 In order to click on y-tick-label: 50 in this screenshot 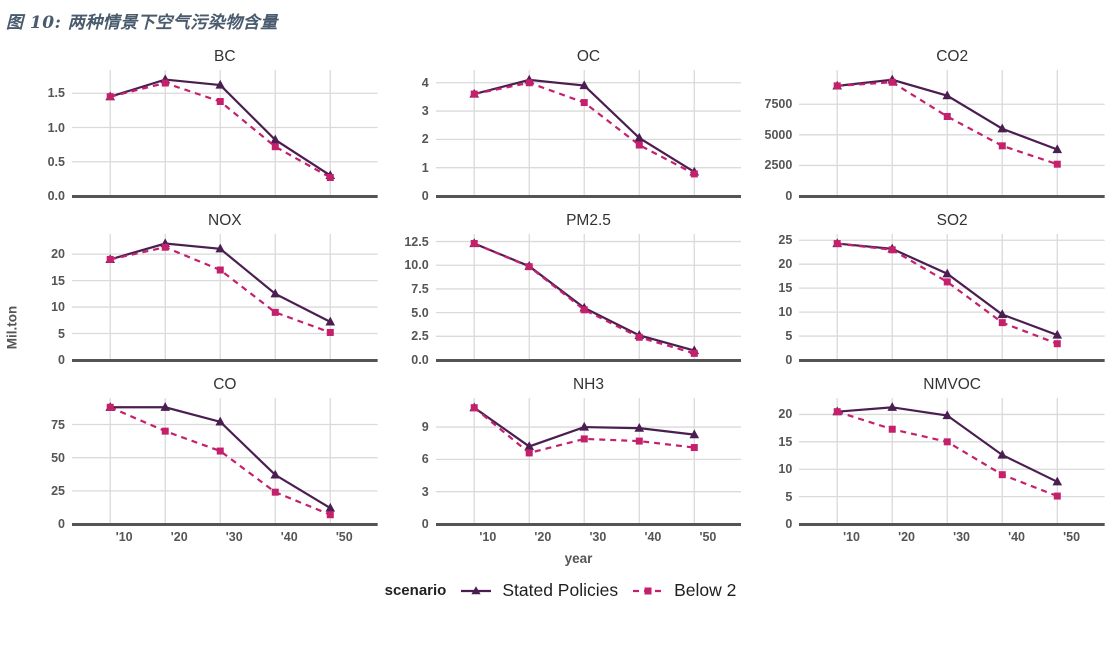, I will do `click(58, 457)`.